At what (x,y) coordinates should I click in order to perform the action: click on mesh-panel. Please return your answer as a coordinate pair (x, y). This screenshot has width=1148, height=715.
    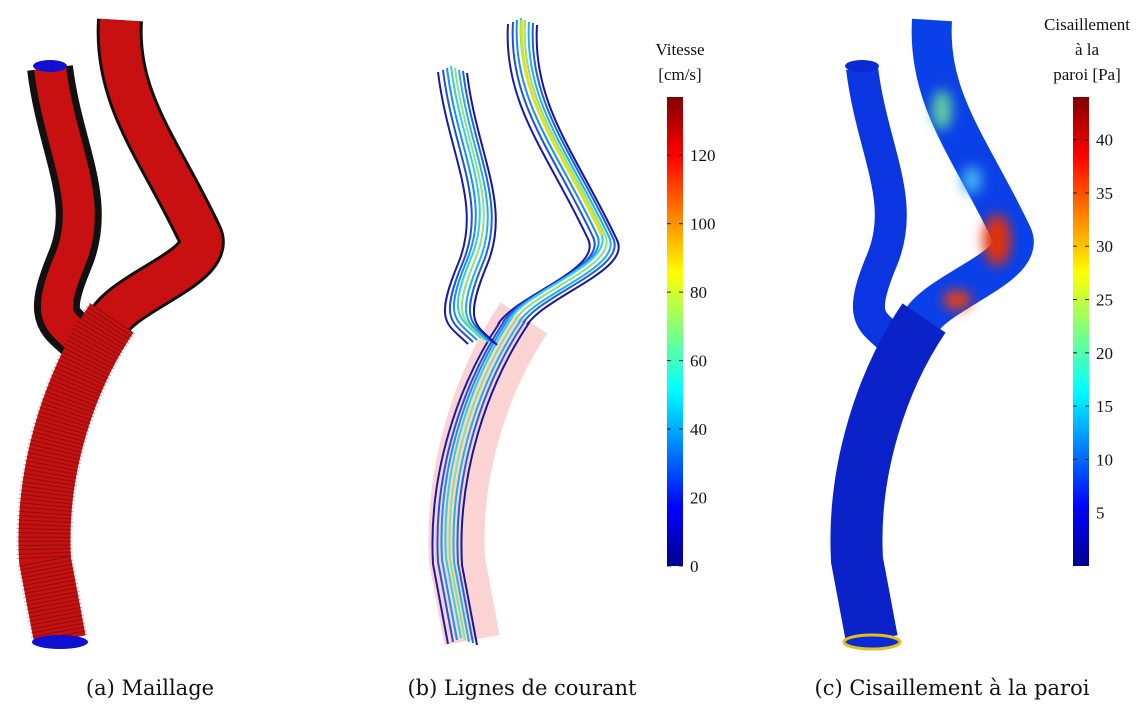
    Looking at the image, I should click on (109, 334).